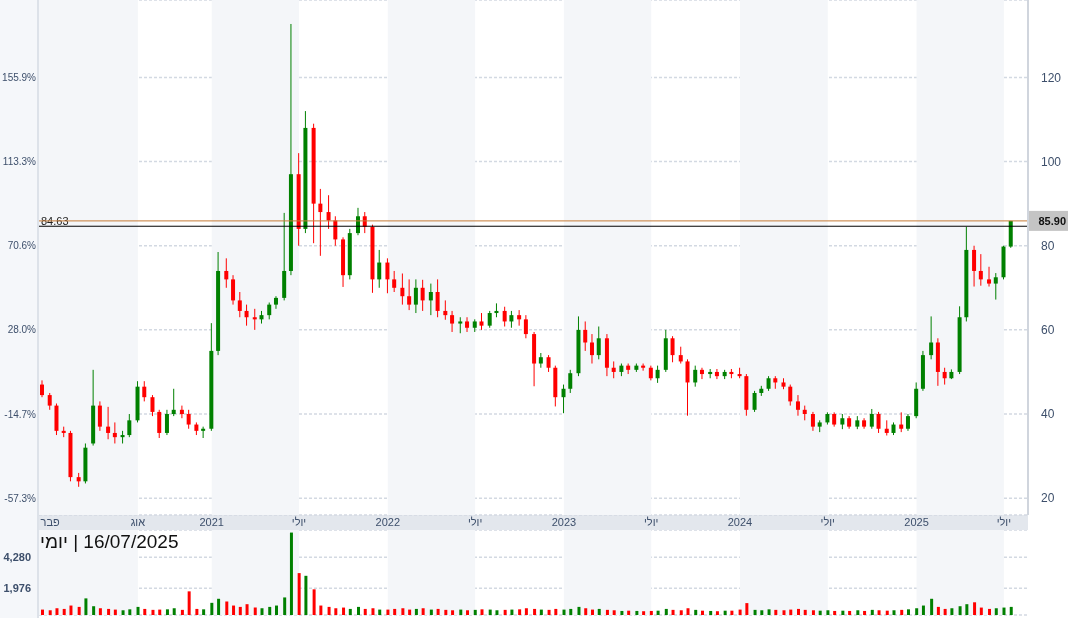 Image resolution: width=1068 pixels, height=618 pixels. I want to click on y-tick-label: 60, so click(1048, 330).